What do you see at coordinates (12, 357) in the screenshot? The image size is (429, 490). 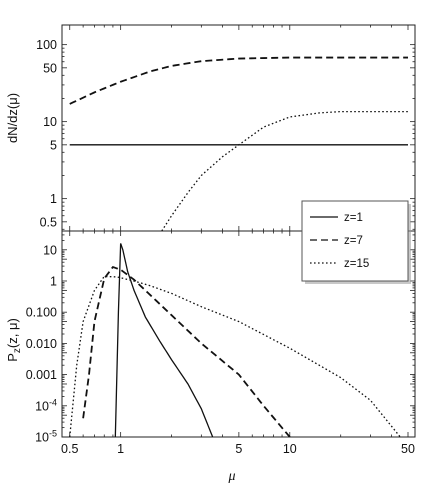 I see `bottom-y-axis-title-main: P` at bounding box center [12, 357].